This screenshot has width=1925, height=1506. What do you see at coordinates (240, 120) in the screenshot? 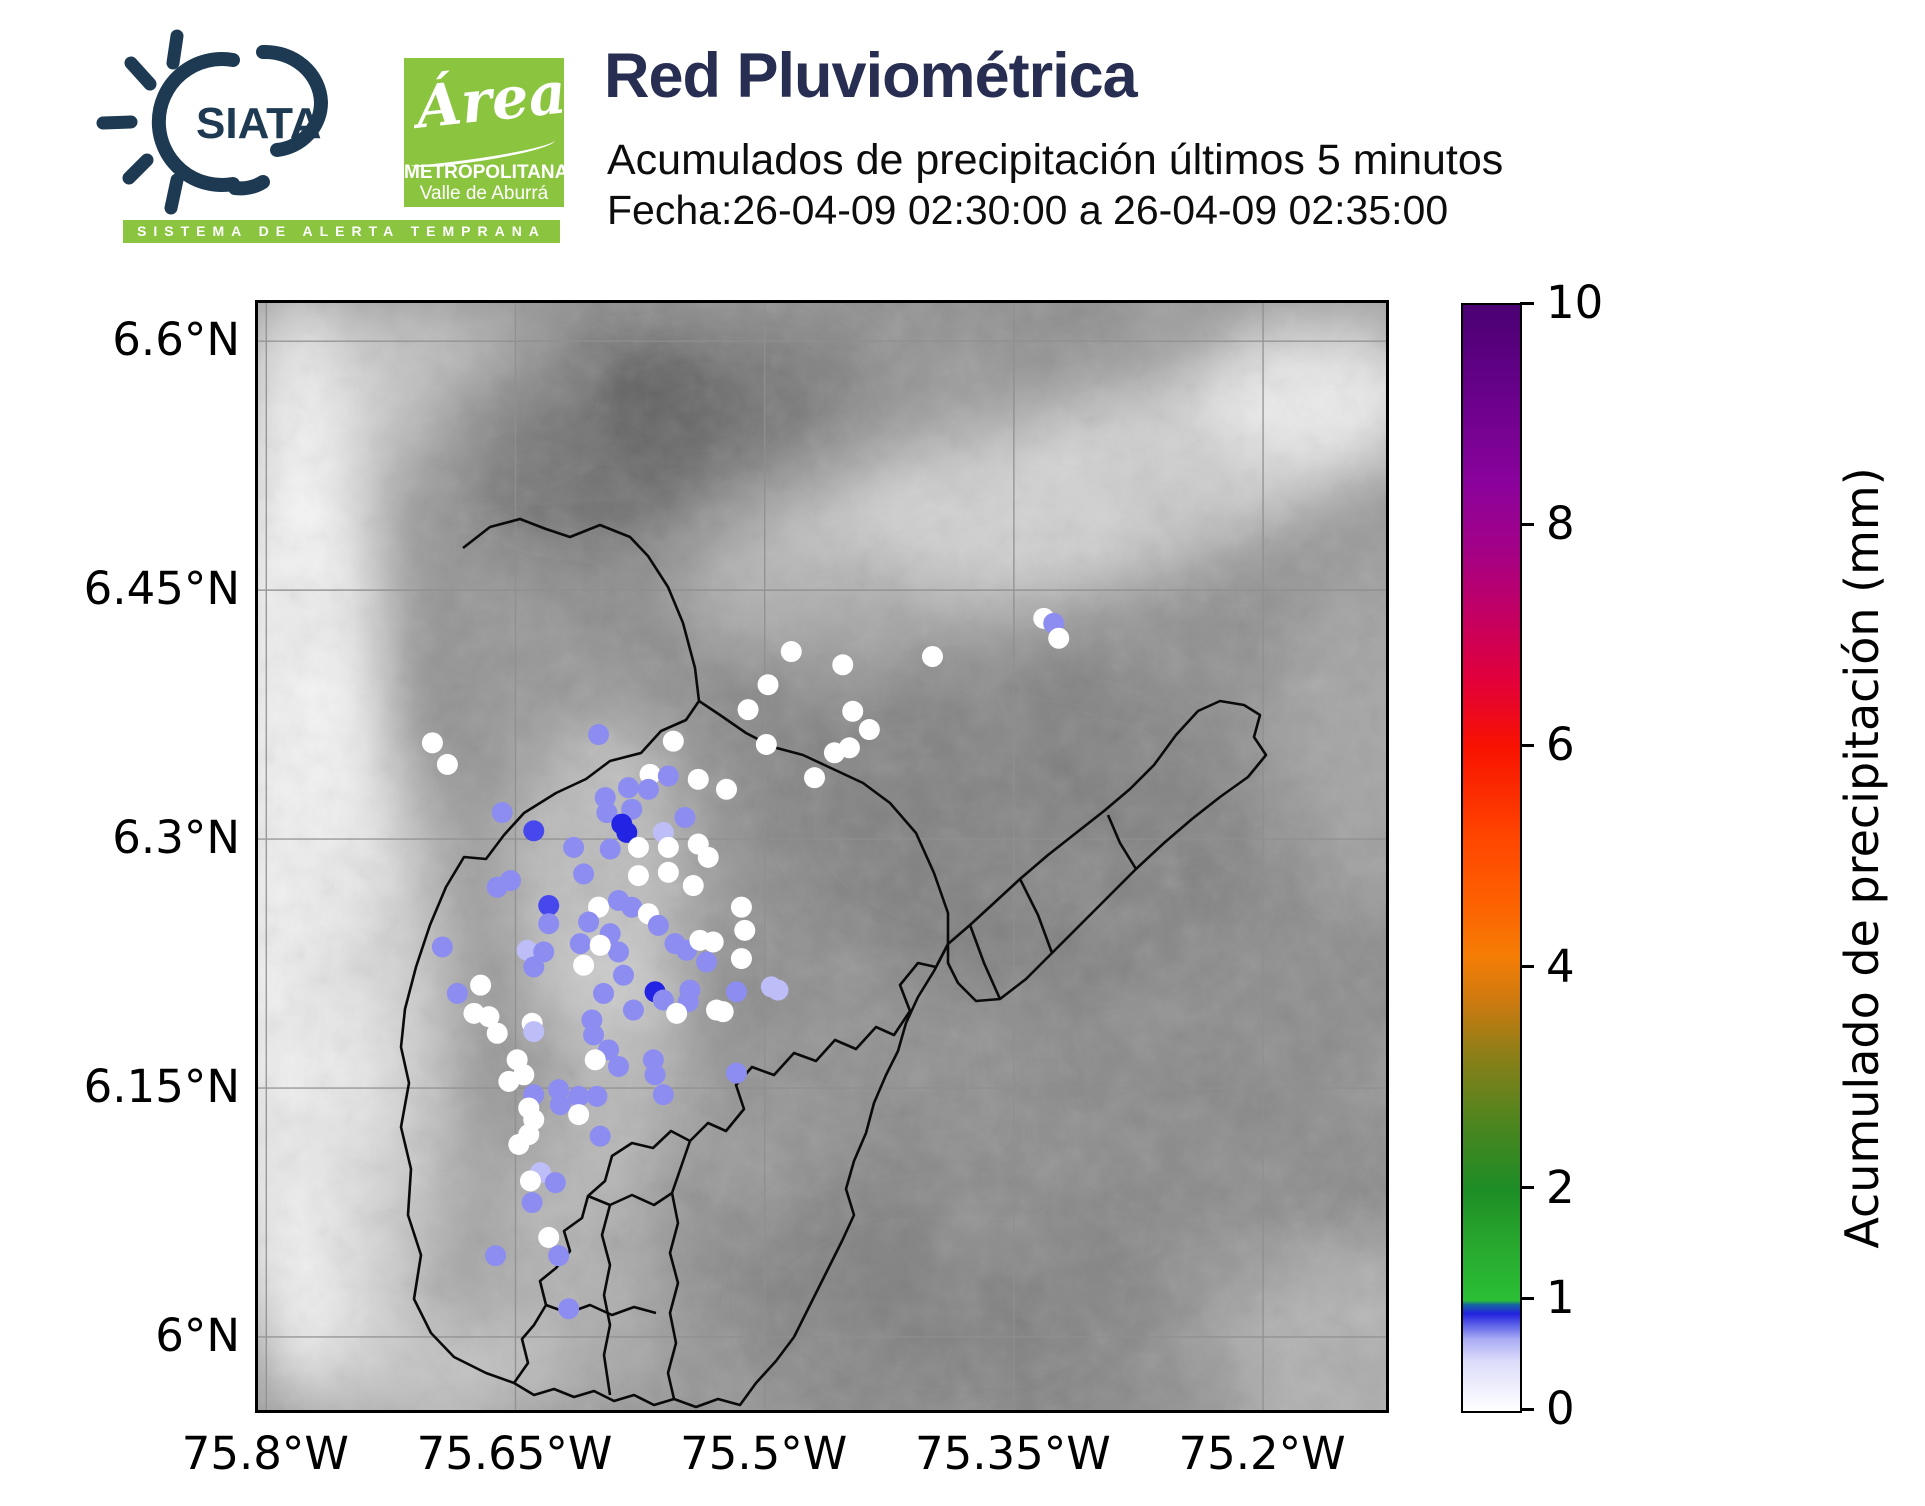
I see `siata-cloud-icon` at bounding box center [240, 120].